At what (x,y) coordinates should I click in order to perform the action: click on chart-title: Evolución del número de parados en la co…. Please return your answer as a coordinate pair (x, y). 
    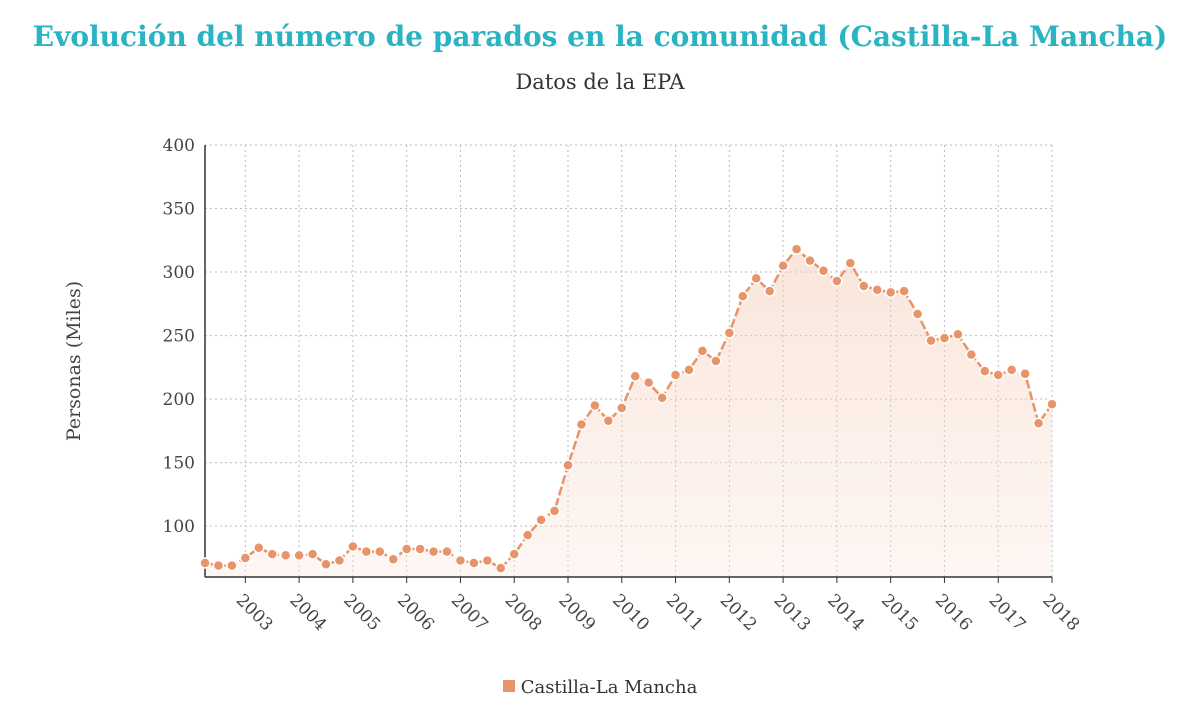
    Looking at the image, I should click on (600, 36).